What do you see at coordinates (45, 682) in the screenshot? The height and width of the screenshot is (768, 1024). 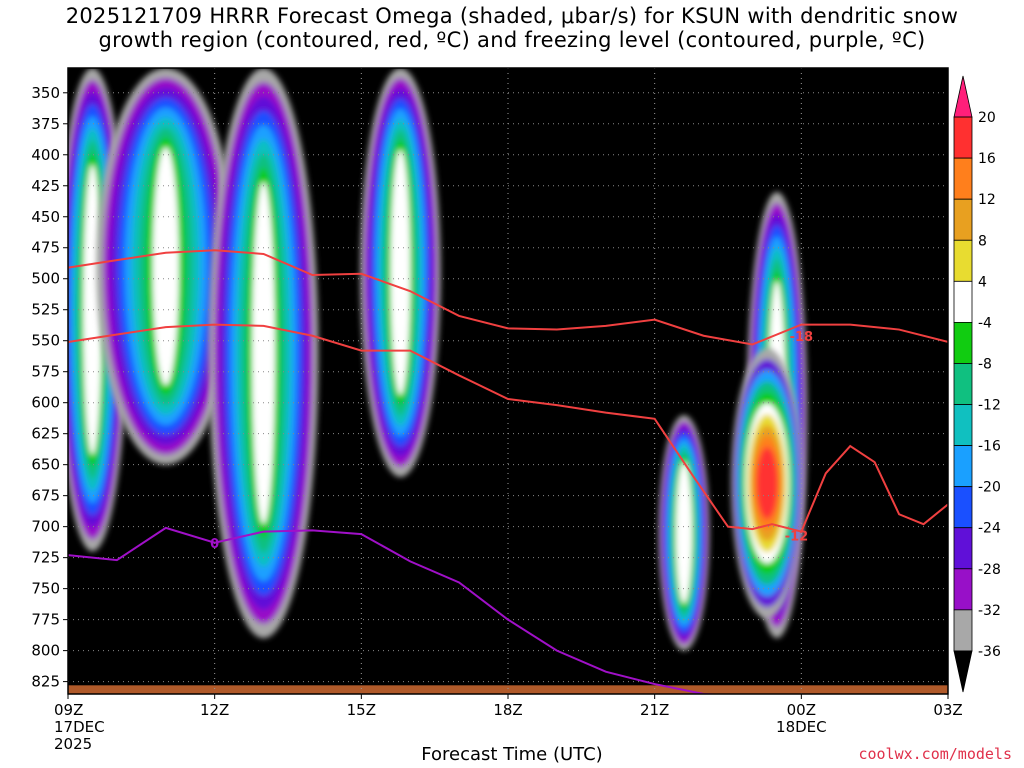 I see `y-tick-label-825: 825` at bounding box center [45, 682].